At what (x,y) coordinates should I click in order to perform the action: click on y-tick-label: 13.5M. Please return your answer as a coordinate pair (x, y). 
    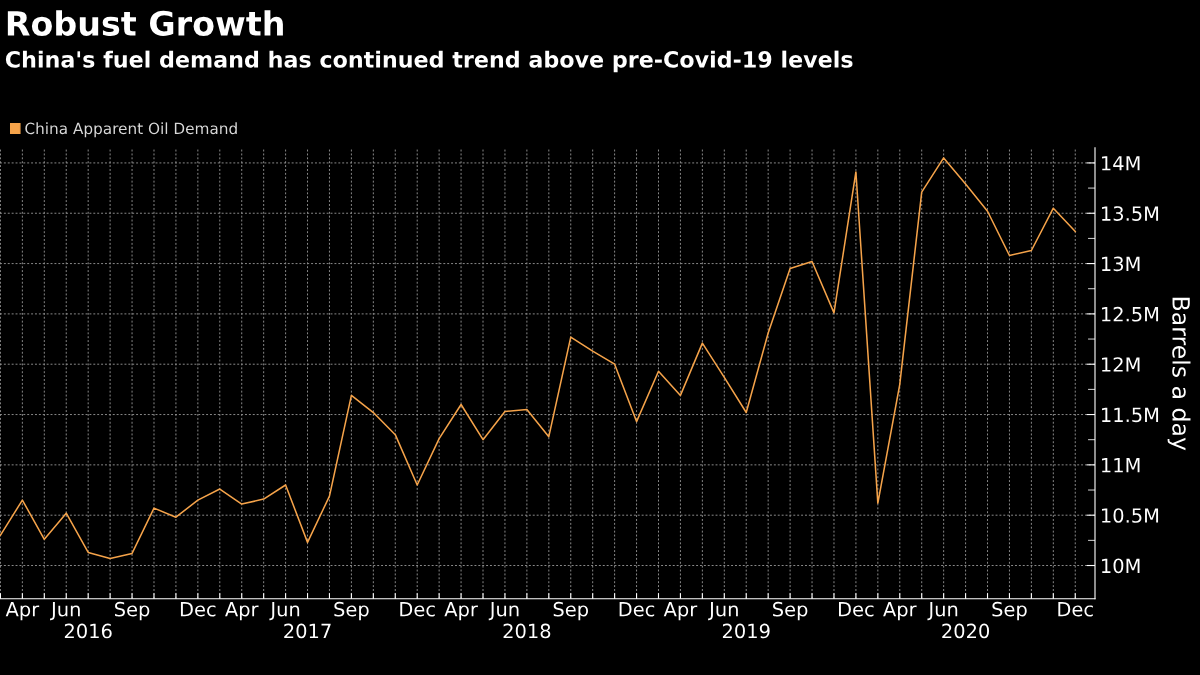
    Looking at the image, I should click on (1130, 213).